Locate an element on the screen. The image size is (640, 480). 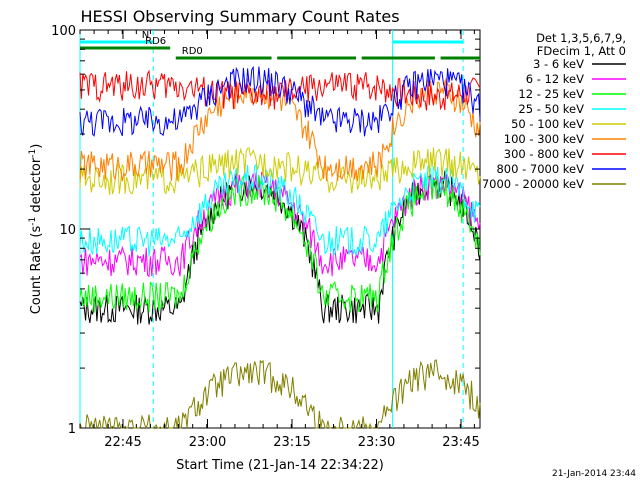
legend-label: 50 - 100 keV is located at coordinates (547, 124).